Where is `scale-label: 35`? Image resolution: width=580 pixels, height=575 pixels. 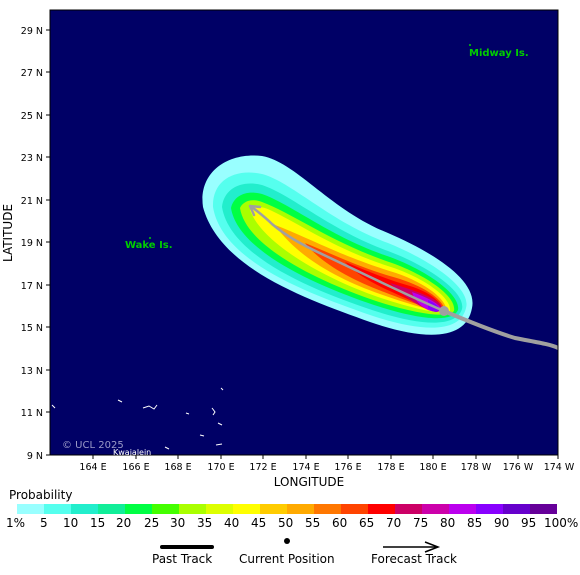 scale-label: 35 is located at coordinates (205, 523).